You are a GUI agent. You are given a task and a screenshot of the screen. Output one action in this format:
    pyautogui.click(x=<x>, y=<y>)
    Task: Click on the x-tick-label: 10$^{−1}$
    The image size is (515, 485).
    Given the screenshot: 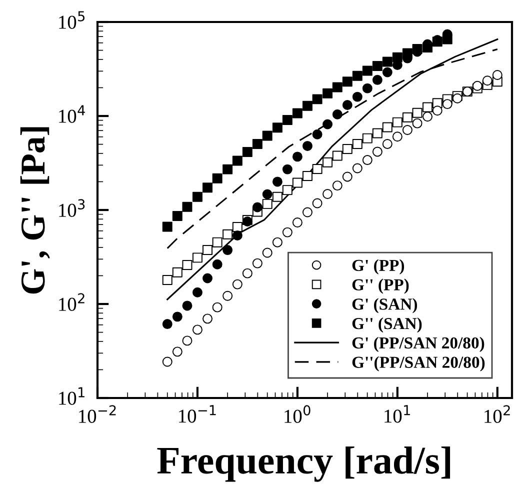 What is the action you would take?
    pyautogui.click(x=197, y=414)
    